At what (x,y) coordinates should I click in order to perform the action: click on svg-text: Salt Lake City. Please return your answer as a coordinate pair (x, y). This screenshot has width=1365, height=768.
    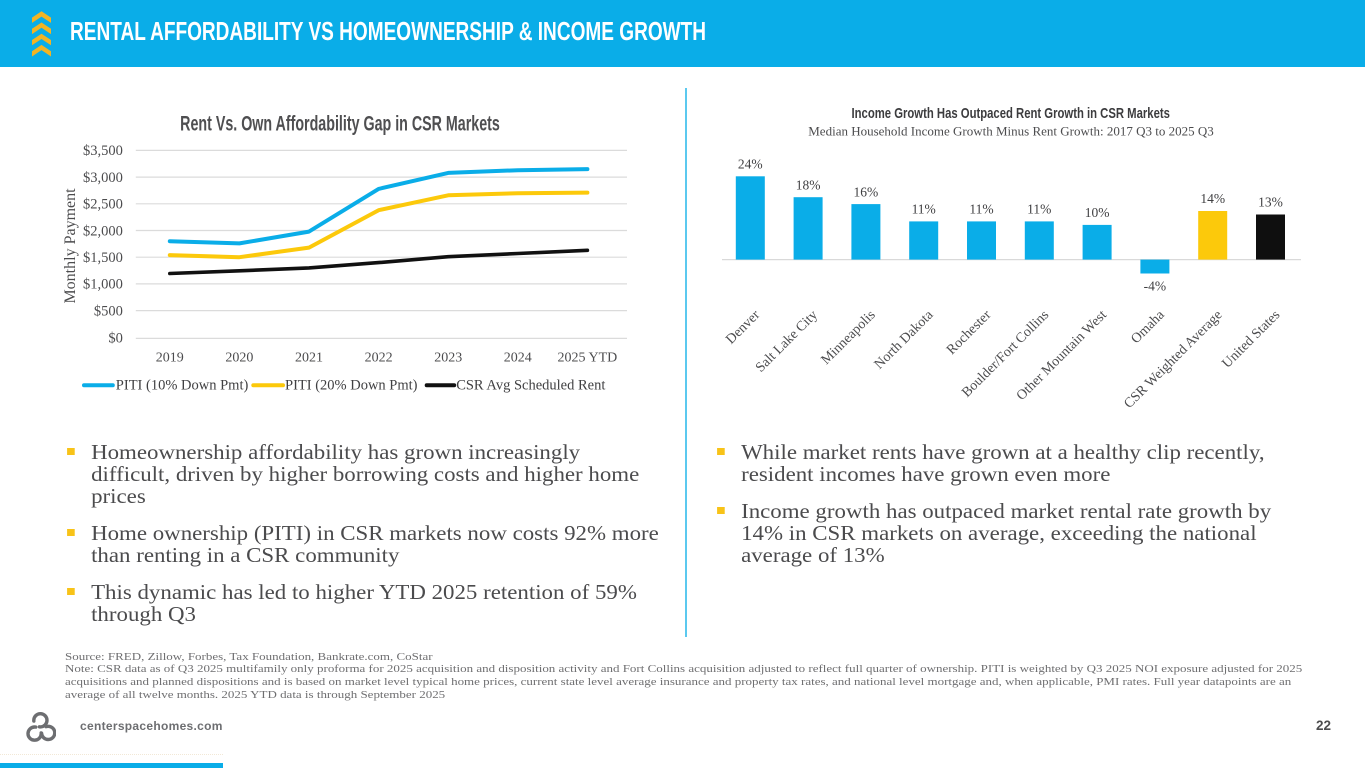
    Looking at the image, I should click on (787, 342).